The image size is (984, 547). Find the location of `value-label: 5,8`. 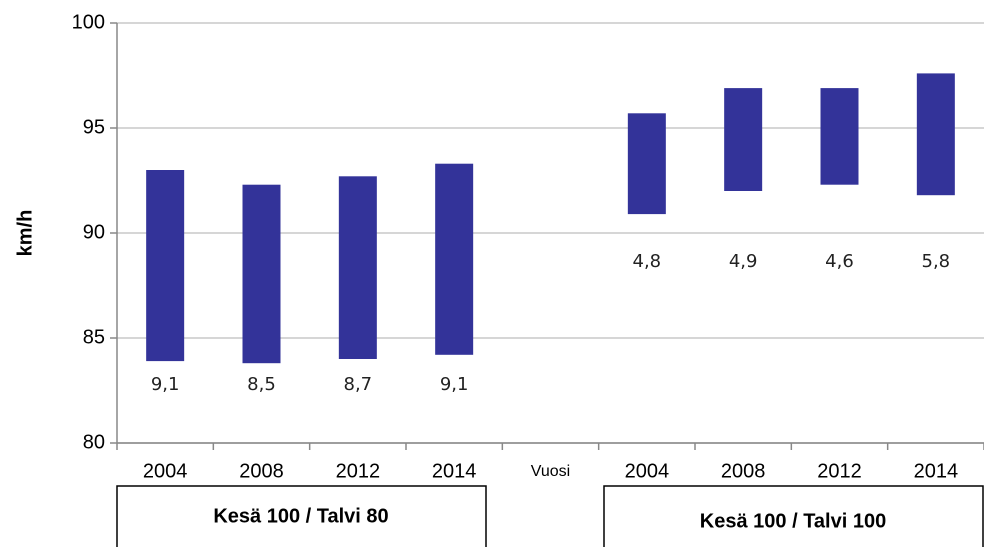

value-label: 5,8 is located at coordinates (936, 261).